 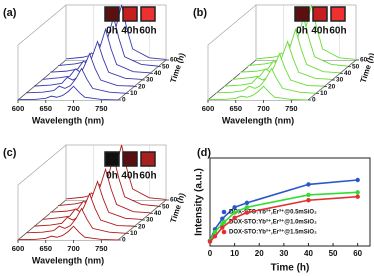 What do you see at coordinates (333, 253) in the screenshot?
I see `x-tick-label: 50` at bounding box center [333, 253].